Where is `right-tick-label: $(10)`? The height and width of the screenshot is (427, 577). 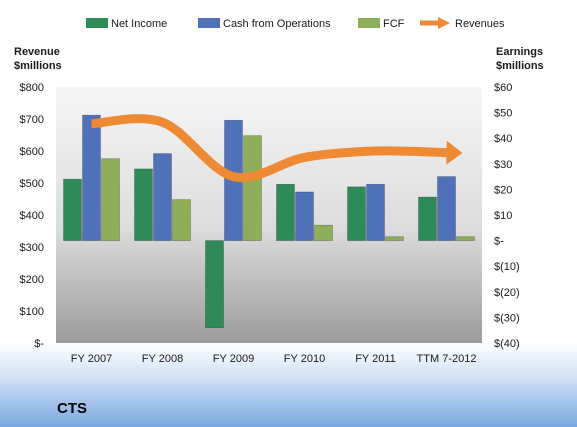 right-tick-label: $(10) is located at coordinates (507, 267).